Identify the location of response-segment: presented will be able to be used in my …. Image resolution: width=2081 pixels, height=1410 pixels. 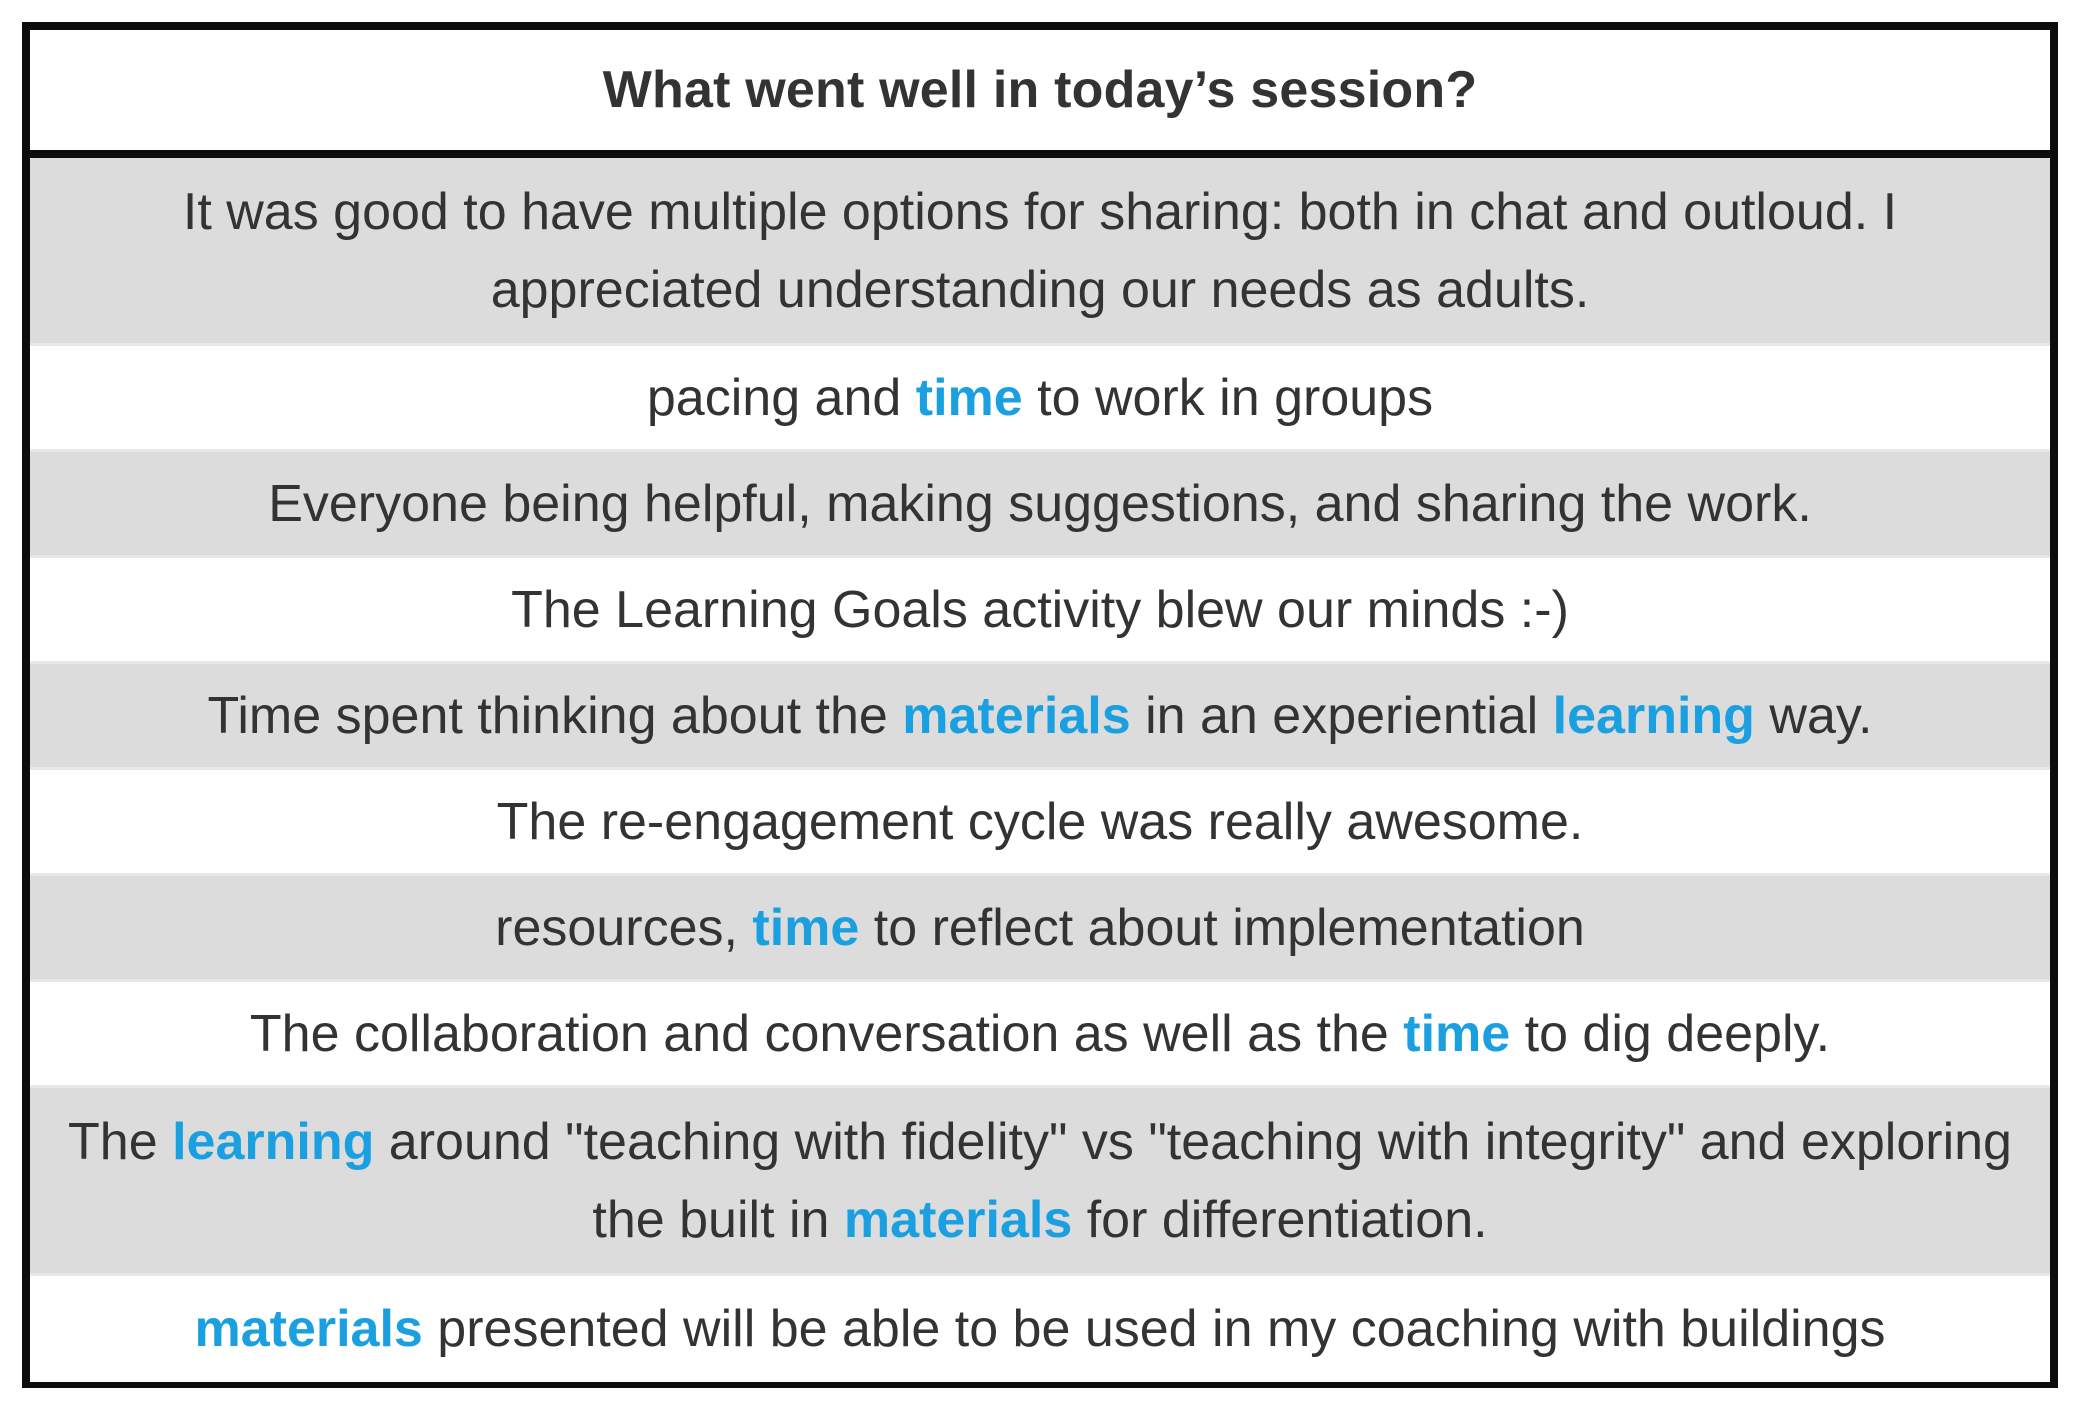
(1154, 1329).